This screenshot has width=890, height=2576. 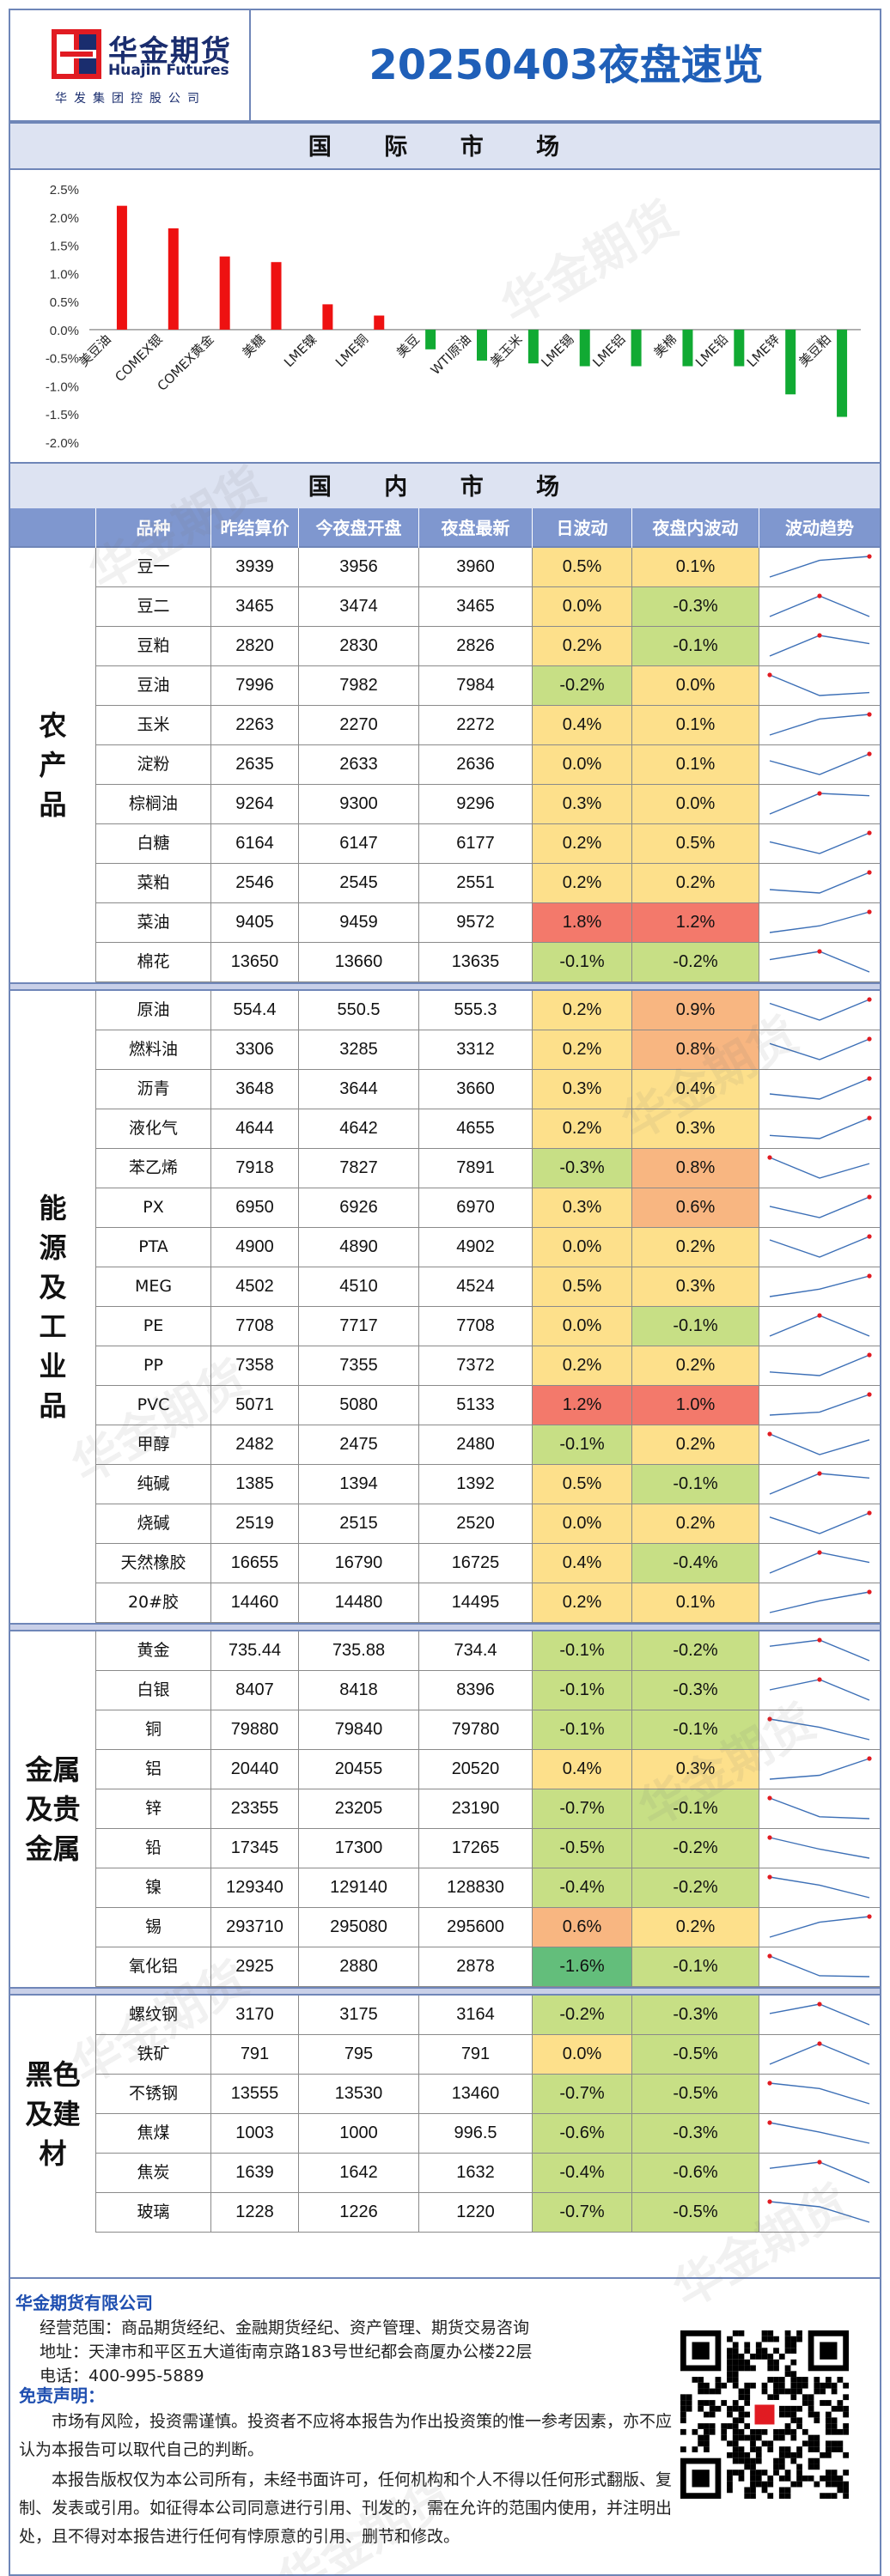 What do you see at coordinates (53, 1247) in the screenshot?
I see `group-label-line: 源` at bounding box center [53, 1247].